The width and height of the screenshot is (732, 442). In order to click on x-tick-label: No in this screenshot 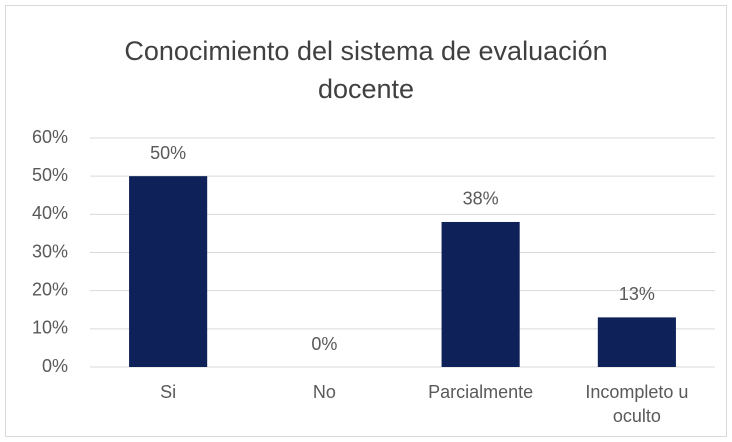, I will do `click(324, 392)`.